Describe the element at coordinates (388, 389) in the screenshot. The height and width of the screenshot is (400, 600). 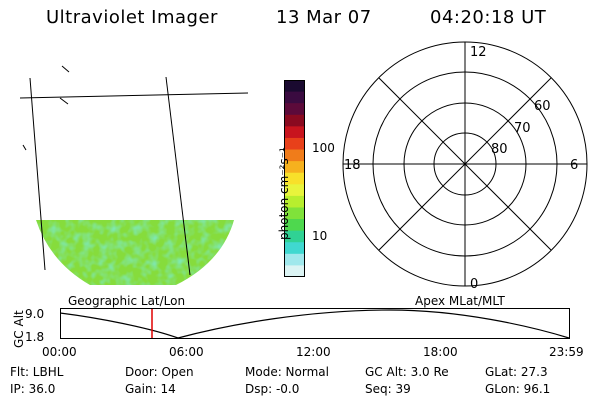
I see `seq-status: Seq: 39` at that location.